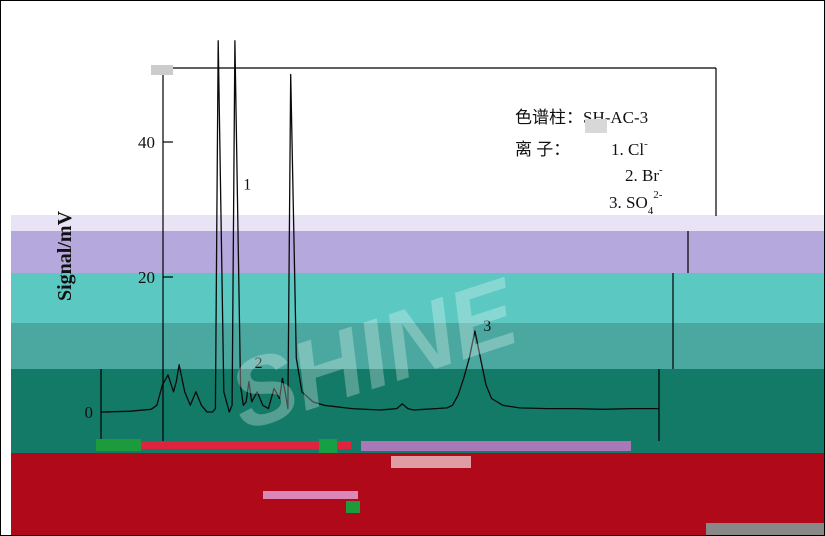 Image resolution: width=825 pixels, height=536 pixels. I want to click on legend-ion-prefix: 离 子：, so click(542, 149).